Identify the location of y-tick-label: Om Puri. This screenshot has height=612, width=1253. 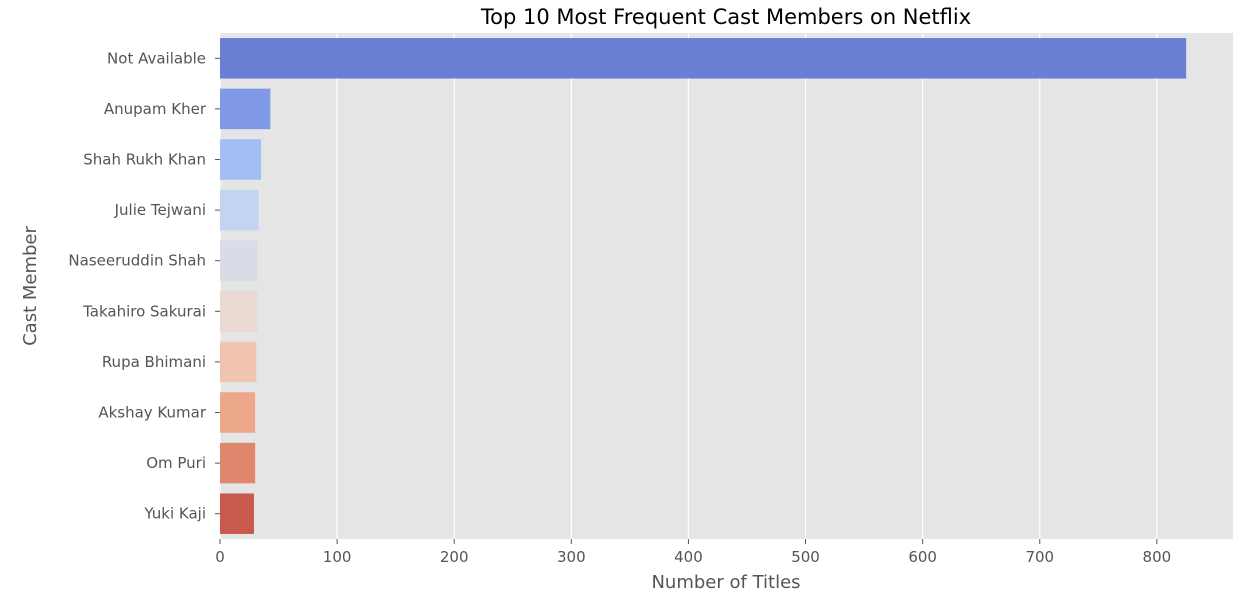
(176, 463).